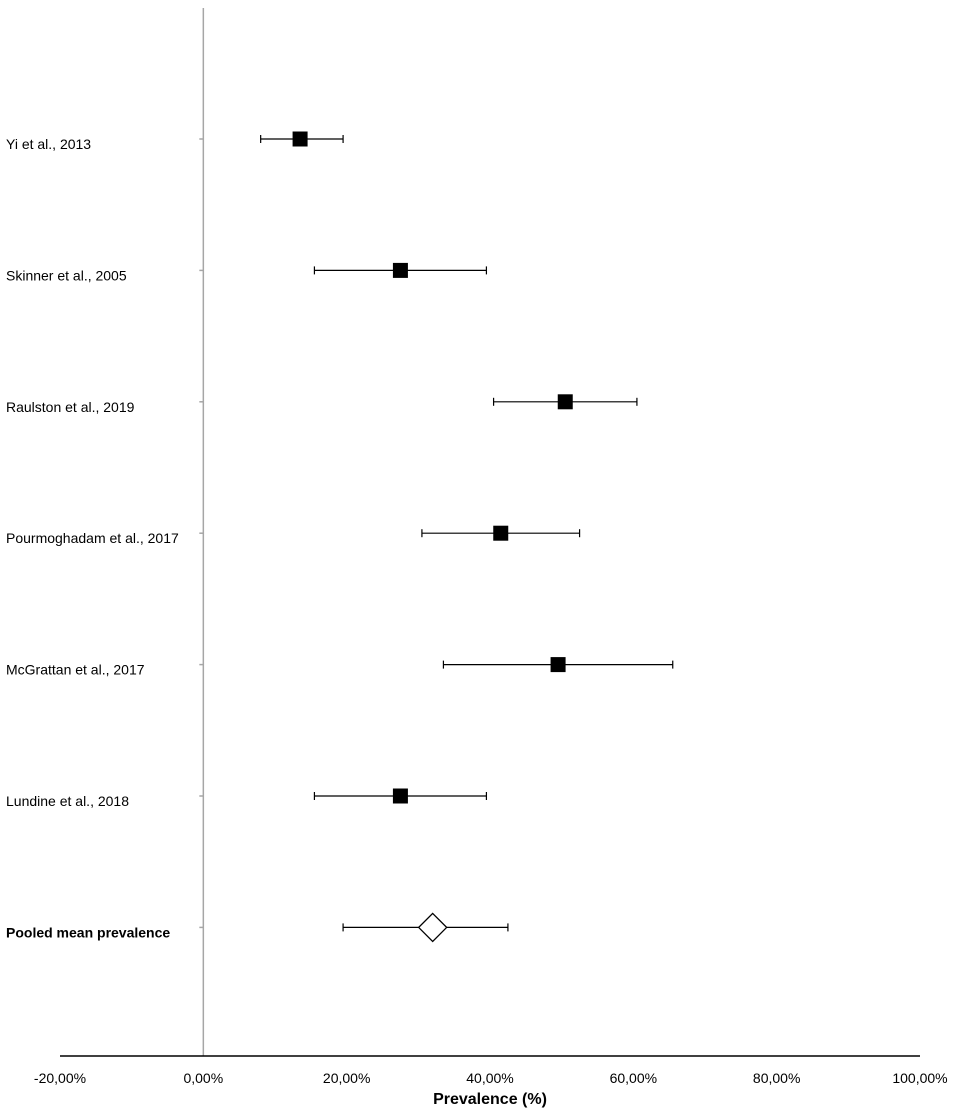 The image size is (957, 1112). What do you see at coordinates (203, 1078) in the screenshot?
I see `x-tick-label: 0,00%` at bounding box center [203, 1078].